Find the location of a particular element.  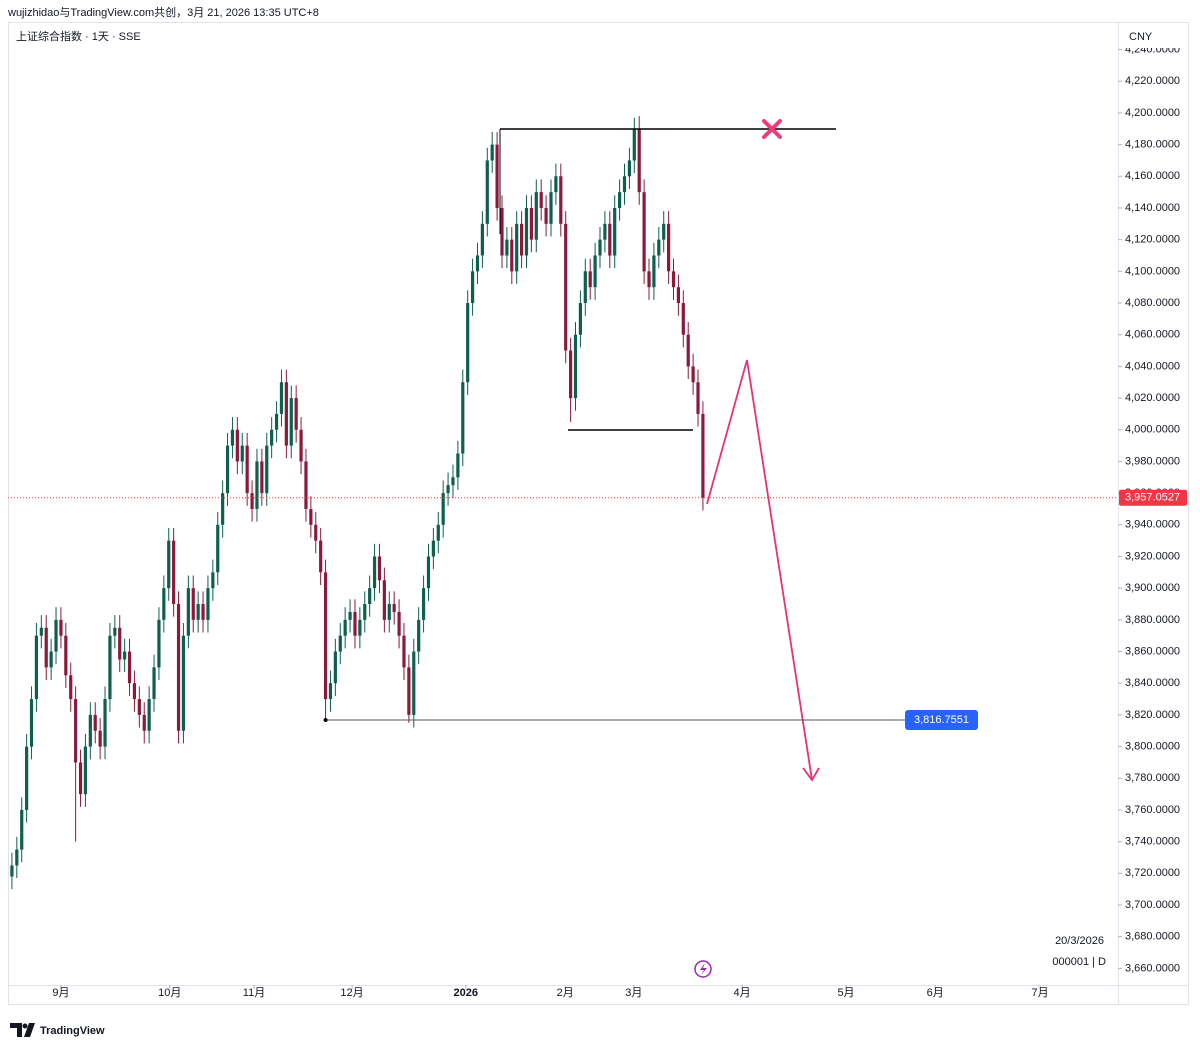

y-tick-label: 3,900.0000 is located at coordinates (1152, 588).